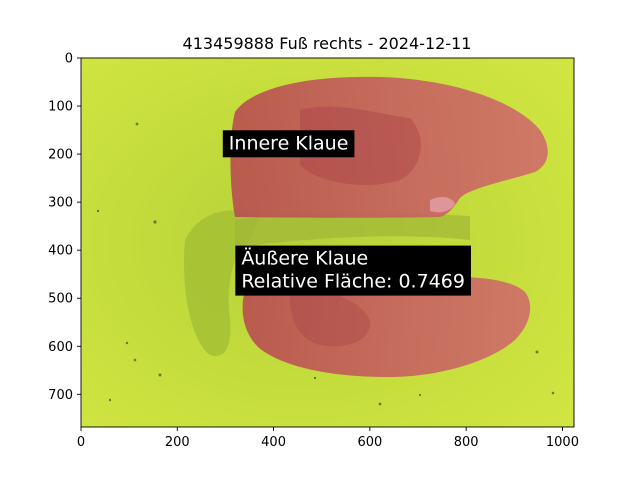 The height and width of the screenshot is (480, 640). I want to click on mask-innere-klaue, so click(389, 147).